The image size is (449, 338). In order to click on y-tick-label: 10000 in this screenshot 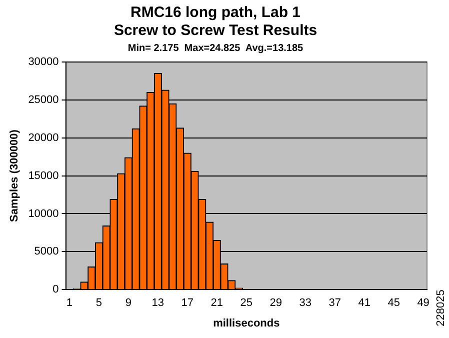, I will do `click(43, 214)`.